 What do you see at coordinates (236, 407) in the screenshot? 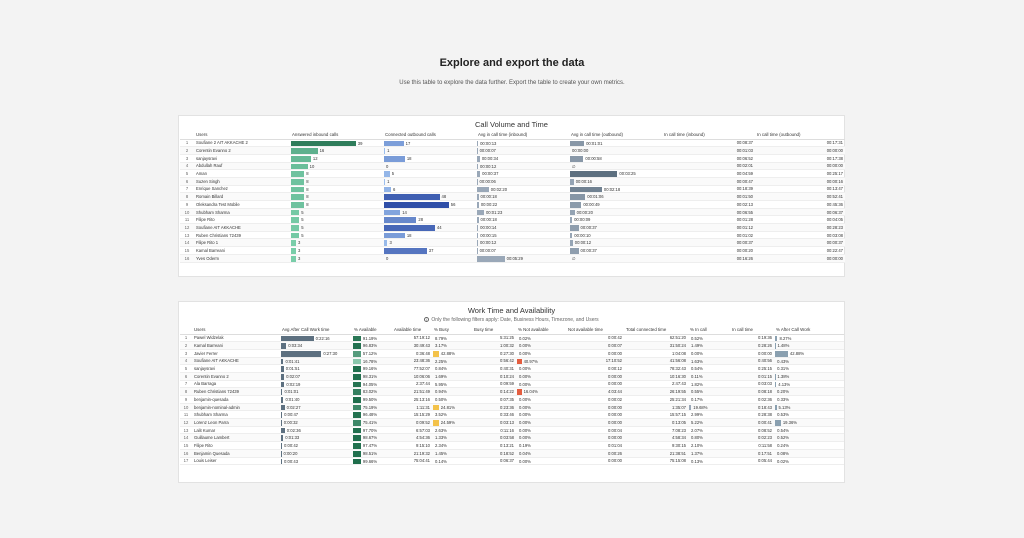
I see `user-name: benjamin-nominal-admin` at bounding box center [236, 407].